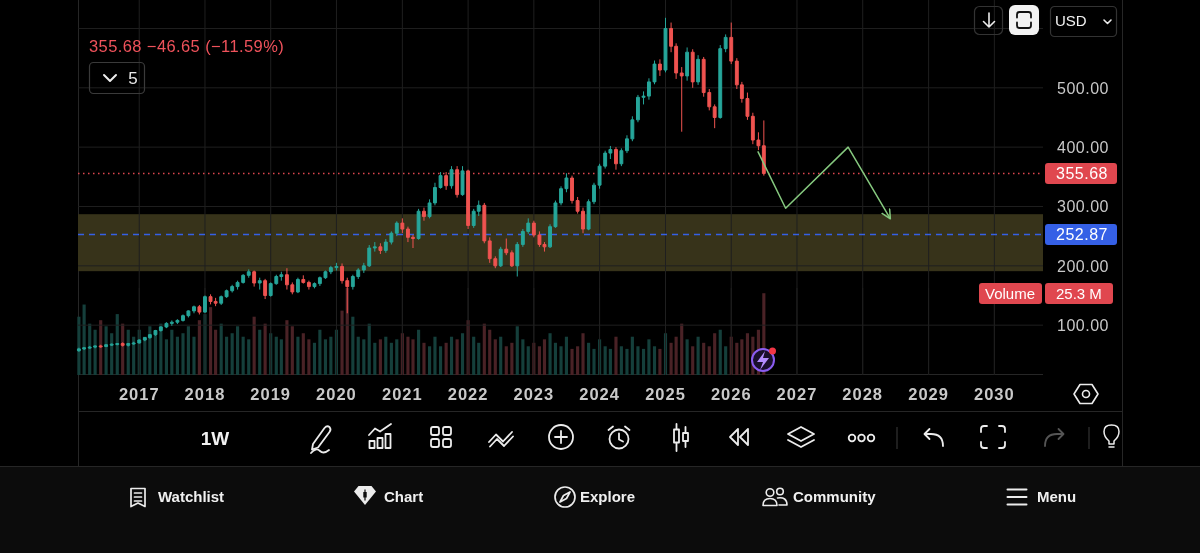 The width and height of the screenshot is (1200, 553). What do you see at coordinates (402, 393) in the screenshot?
I see `x-tick-label: 2021` at bounding box center [402, 393].